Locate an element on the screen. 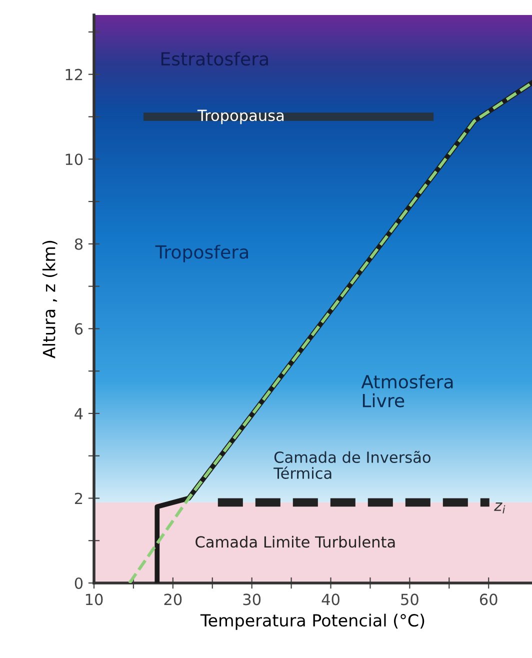 The width and height of the screenshot is (532, 658). x-axis-title: Temperatura Potencial (°C) is located at coordinates (312, 622).